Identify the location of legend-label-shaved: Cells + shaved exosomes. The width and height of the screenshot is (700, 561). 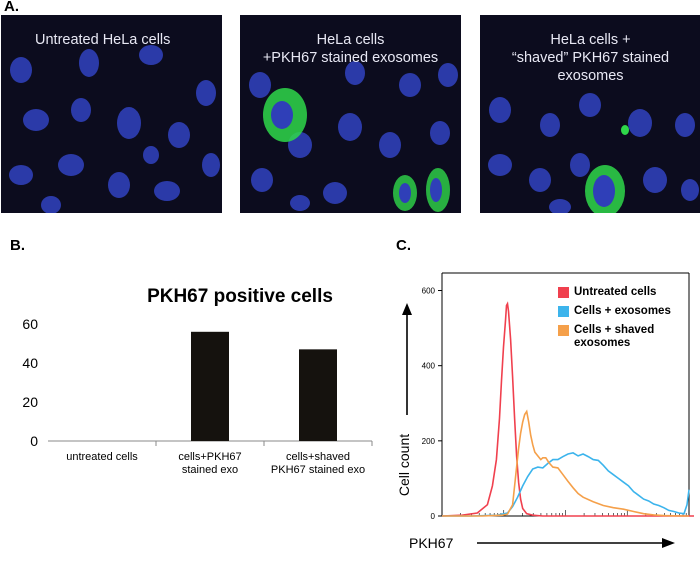
(614, 336).